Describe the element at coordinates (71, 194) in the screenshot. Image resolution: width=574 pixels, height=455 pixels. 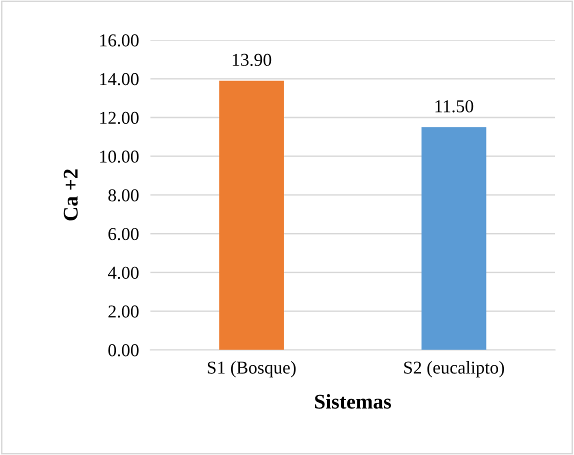
I see `y-axis-title: Ca +2` at that location.